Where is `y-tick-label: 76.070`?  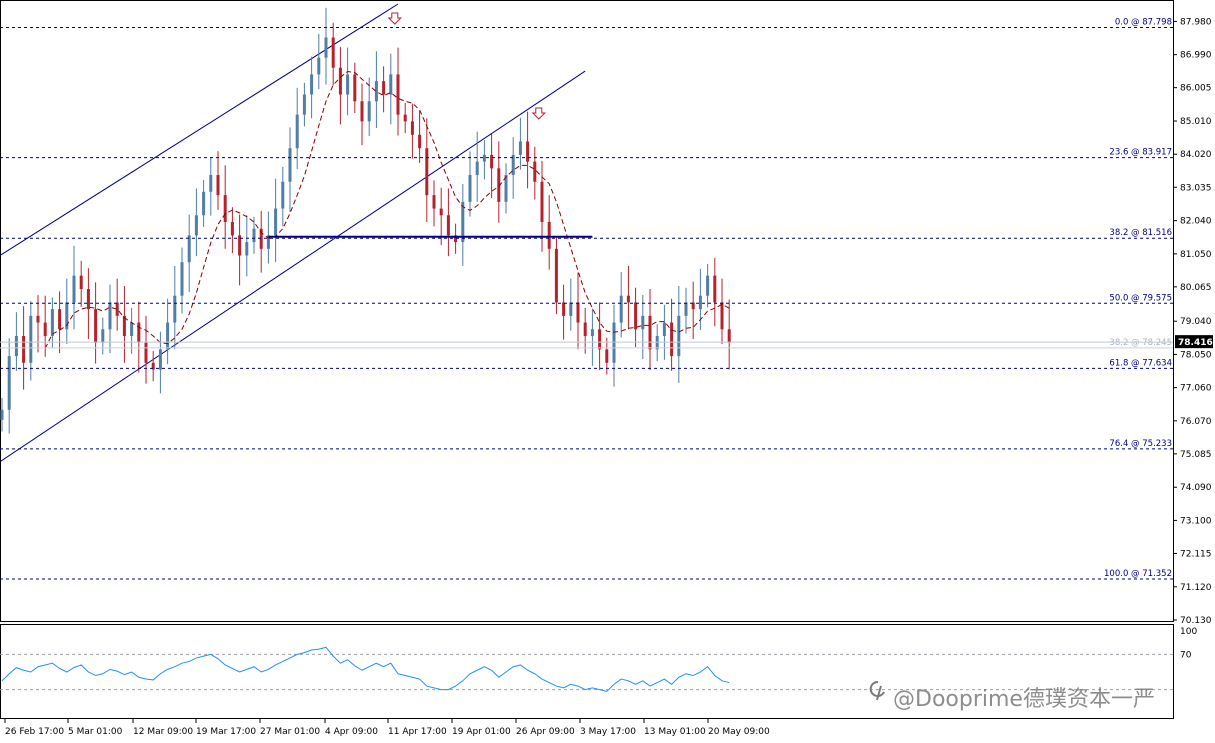
y-tick-label: 76.070 is located at coordinates (1196, 422).